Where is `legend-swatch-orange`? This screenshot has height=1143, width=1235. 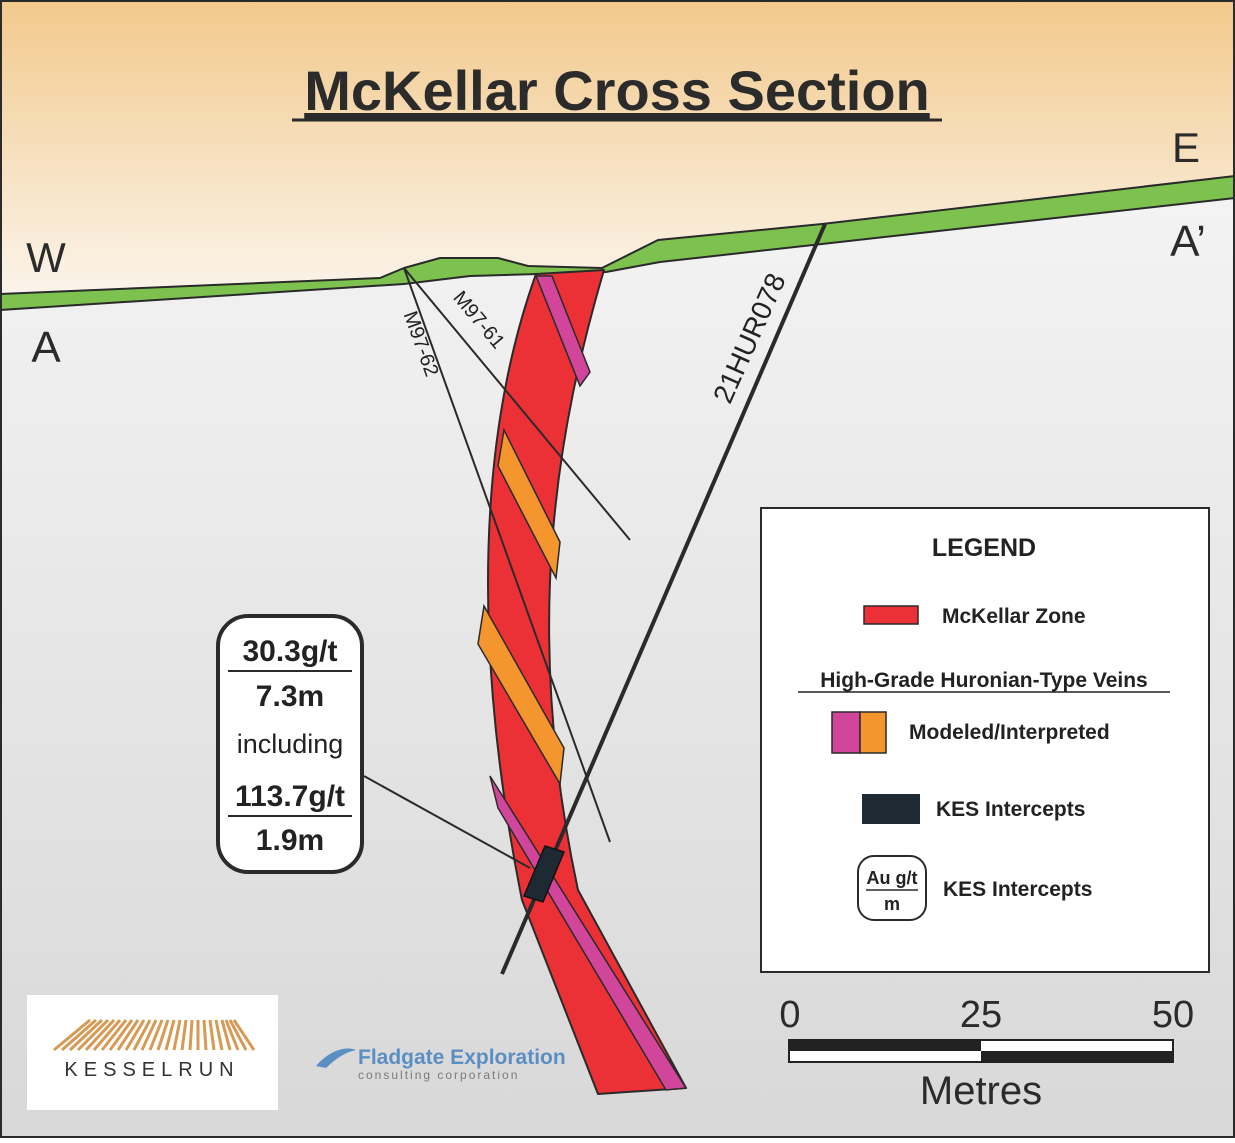 legend-swatch-orange is located at coordinates (873, 732).